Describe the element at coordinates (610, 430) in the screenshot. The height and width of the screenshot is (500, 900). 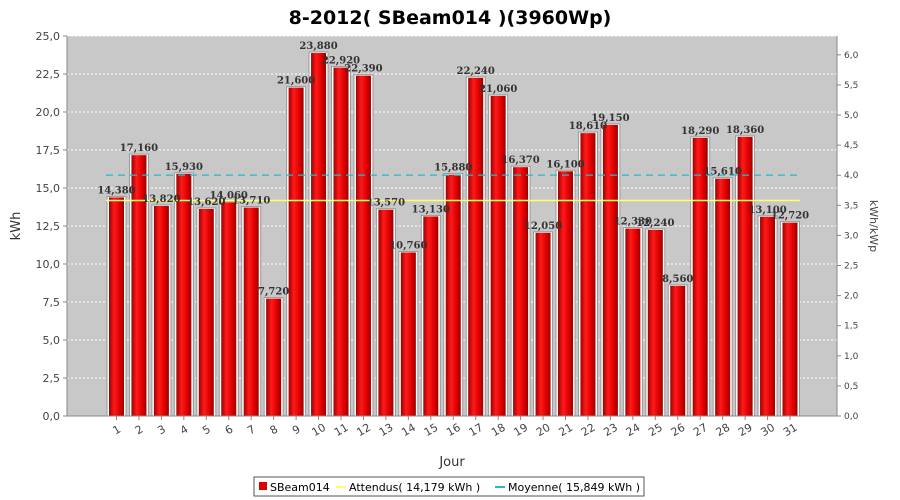
I see `x-tick-label: 23` at that location.